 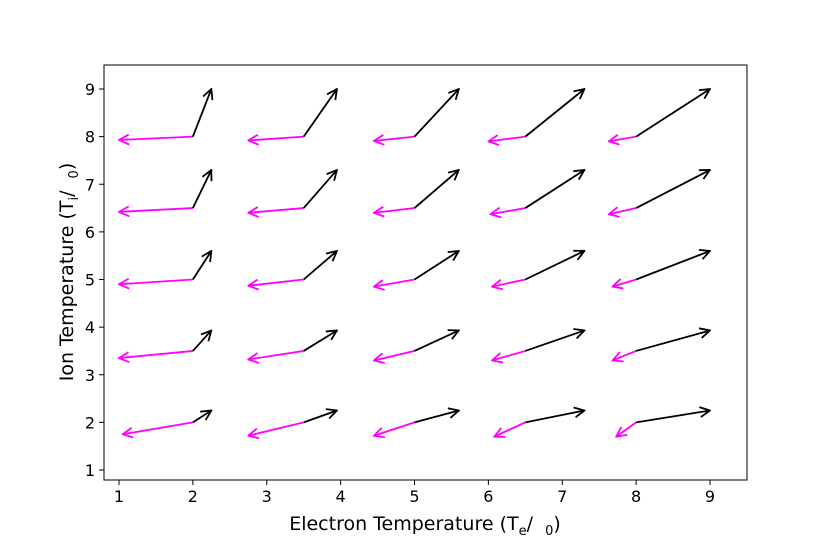 I want to click on y-axis-ticks: 1 2 3 4 5 6 7 8 9, so click(x=94, y=280).